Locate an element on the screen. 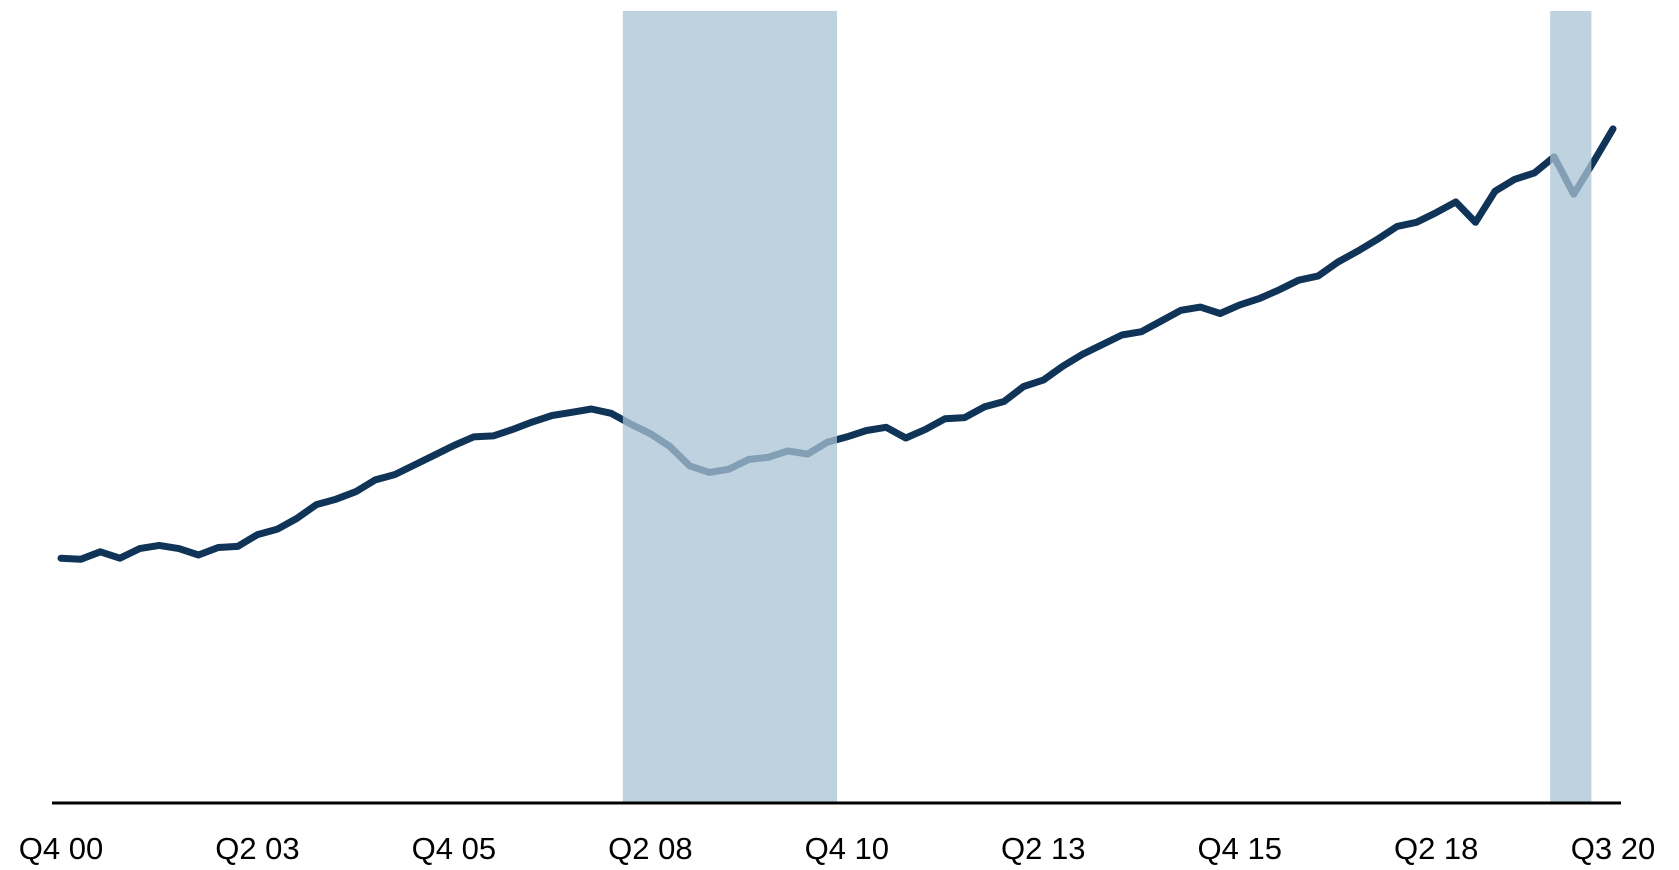 Image resolution: width=1679 pixels, height=870 pixels. x-tick-label: Q2 18 is located at coordinates (1436, 848).